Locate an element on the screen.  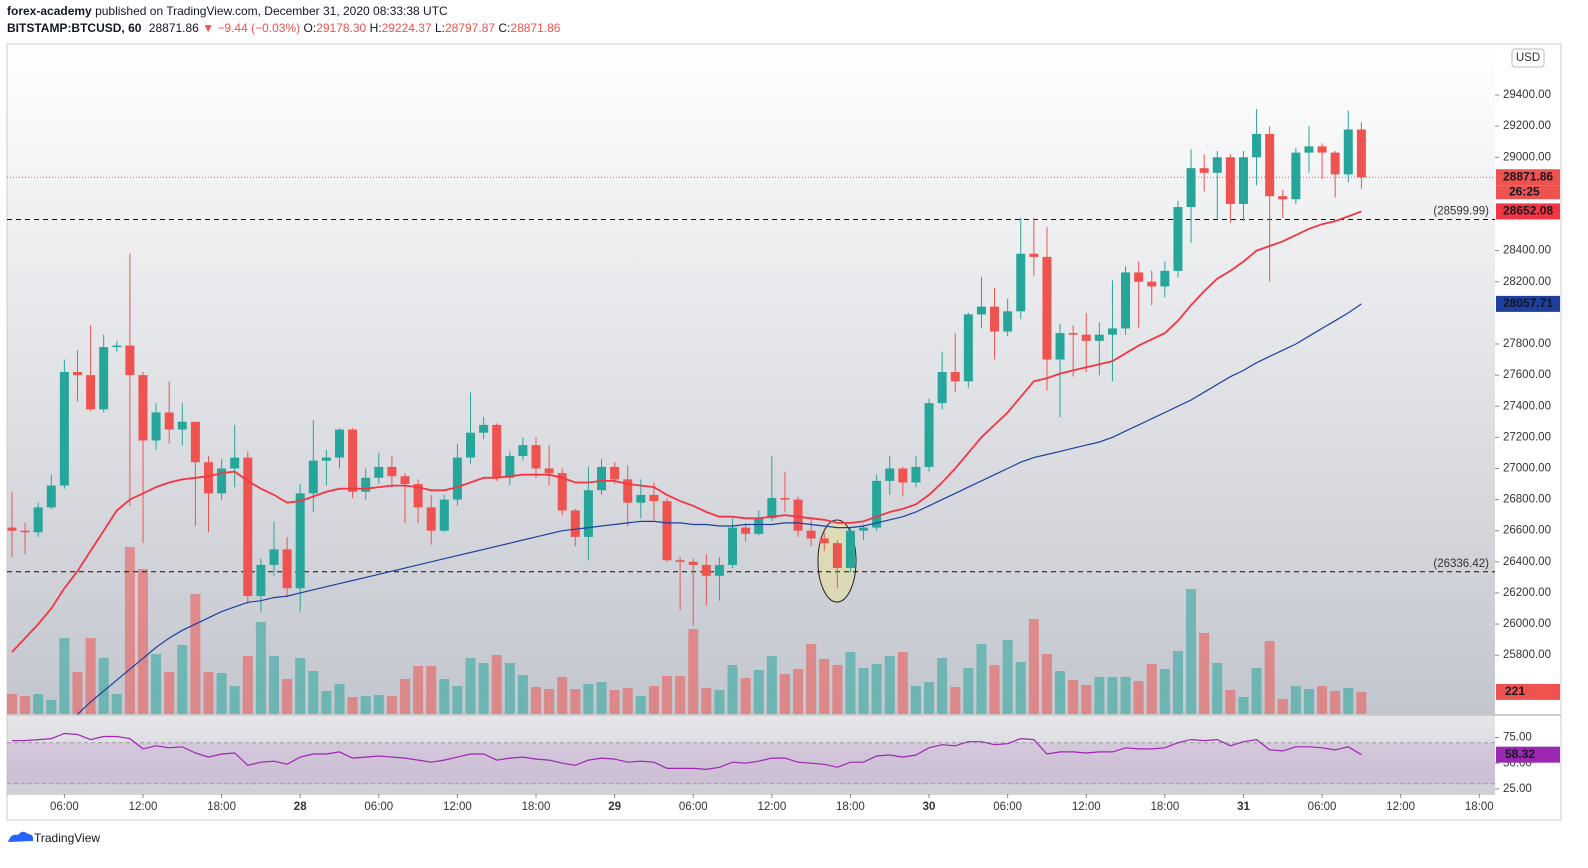
change: ▼ −9.44 (−0.03%) is located at coordinates (251, 28).